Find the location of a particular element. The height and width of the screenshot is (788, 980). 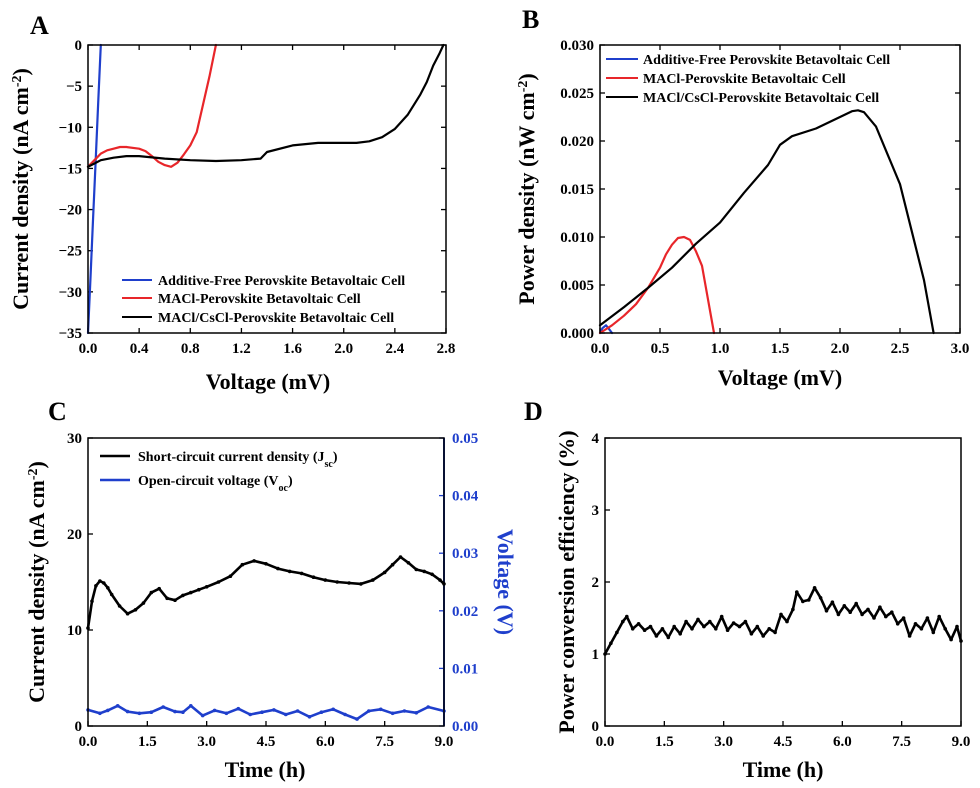

legend-label-jsc: Short-circuit current density (Jsc) is located at coordinates (238, 460).